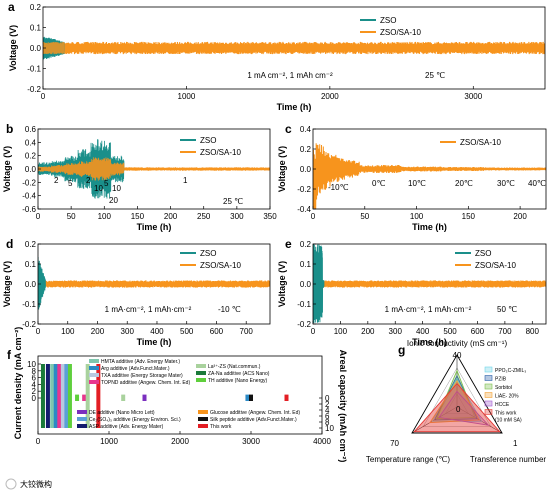 Image resolution: width=553 pixels, height=491 pixels. What do you see at coordinates (31, 364) in the screenshot?
I see `y-tick-label-f: 10` at bounding box center [31, 364].